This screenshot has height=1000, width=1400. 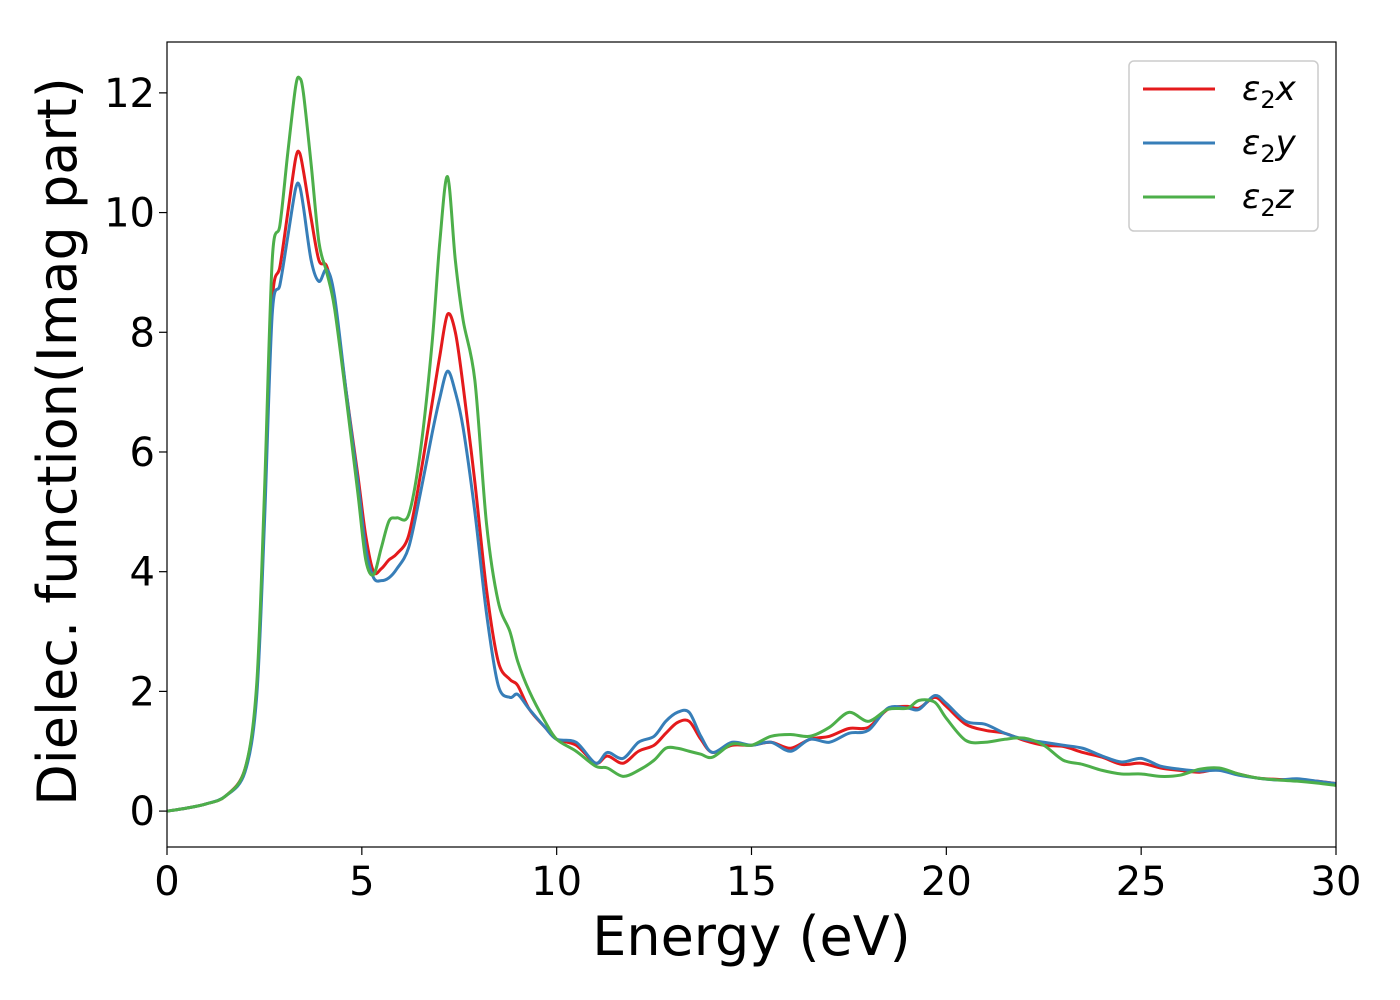 I want to click on y-tick-label: 8, so click(x=142, y=333).